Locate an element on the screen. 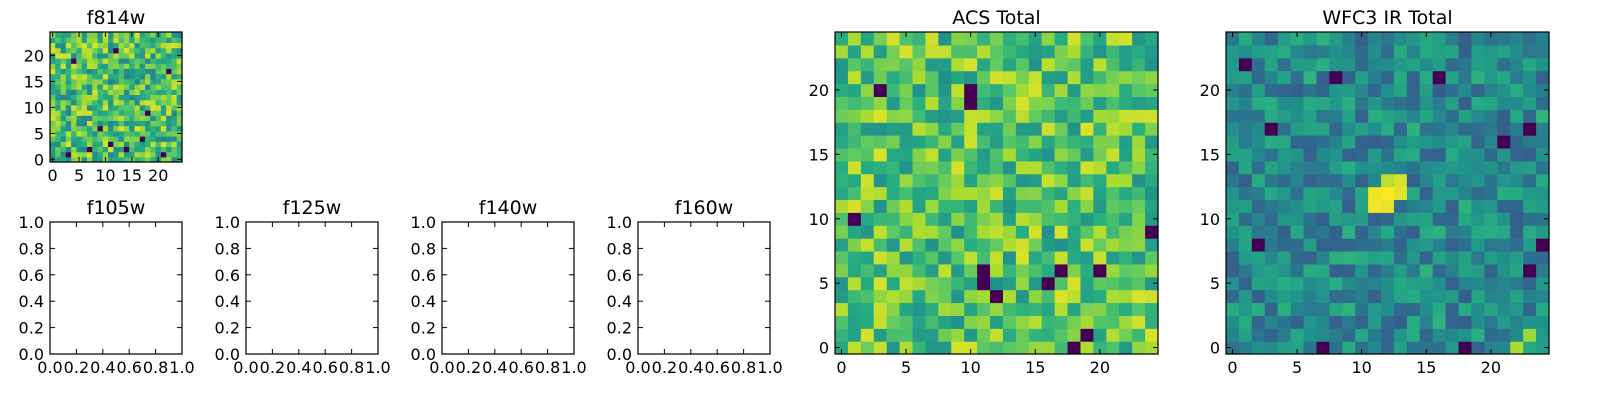 The width and height of the screenshot is (1600, 400). x-tick-label: 1.0 is located at coordinates (377, 367).